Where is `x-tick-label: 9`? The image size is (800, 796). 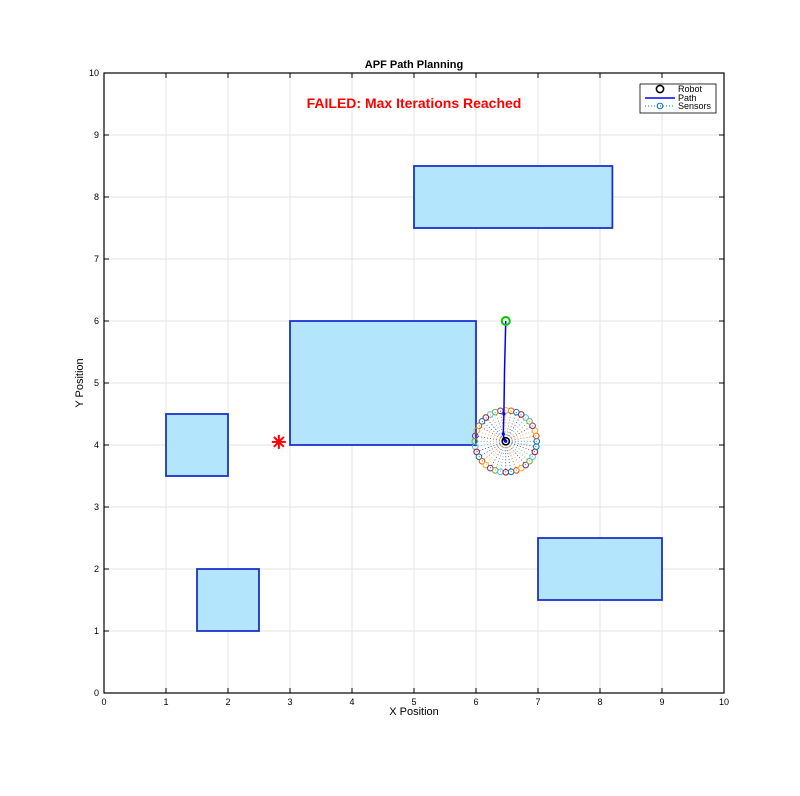
x-tick-label: 9 is located at coordinates (661, 702).